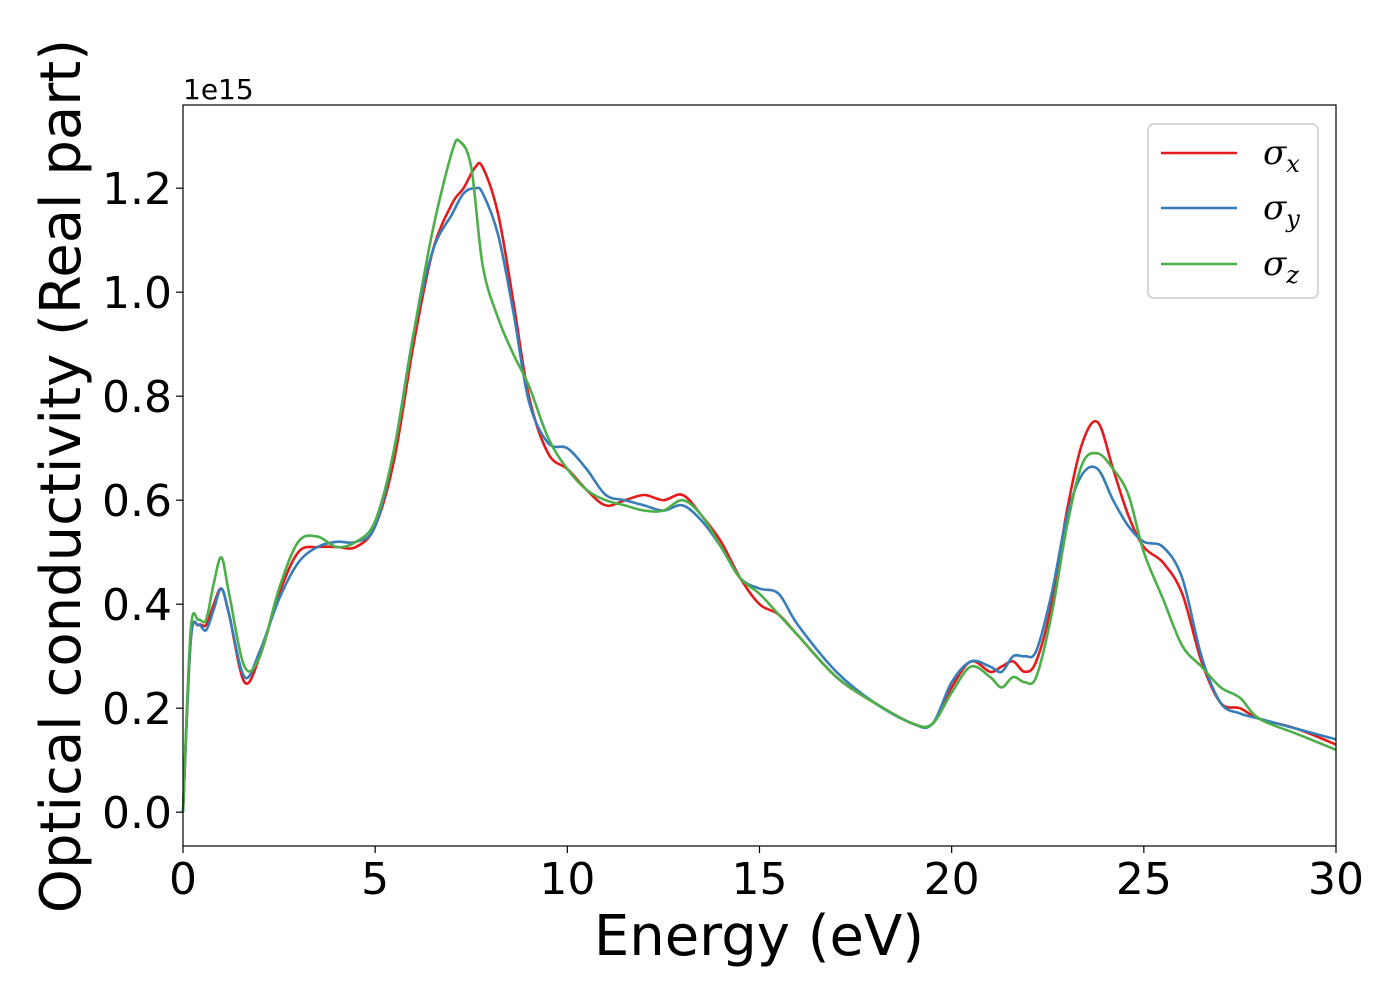 Image resolution: width=1400 pixels, height=1000 pixels. What do you see at coordinates (1281, 210) in the screenshot?
I see `legend-label-y: σy` at bounding box center [1281, 210].